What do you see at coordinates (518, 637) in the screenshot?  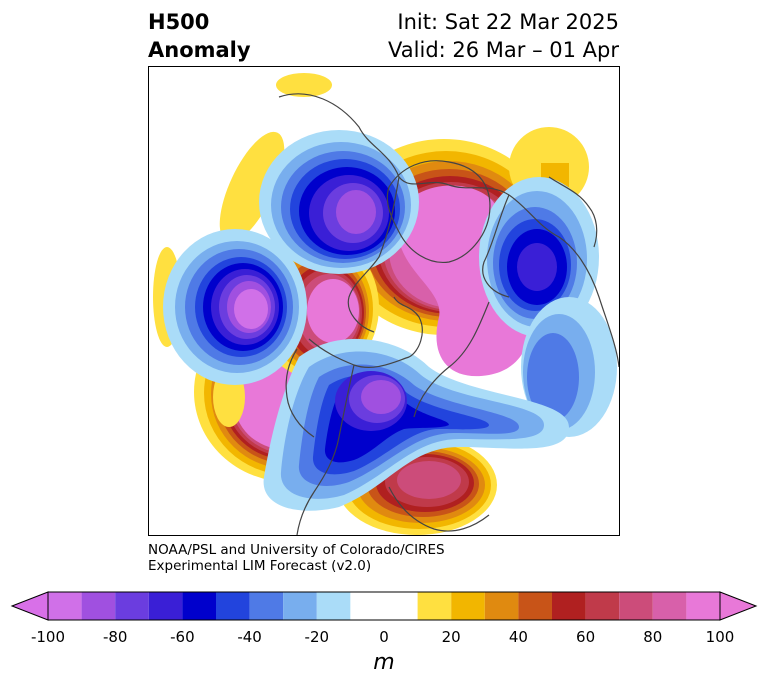 I see `colorbar-tick-label: 40` at bounding box center [518, 637].